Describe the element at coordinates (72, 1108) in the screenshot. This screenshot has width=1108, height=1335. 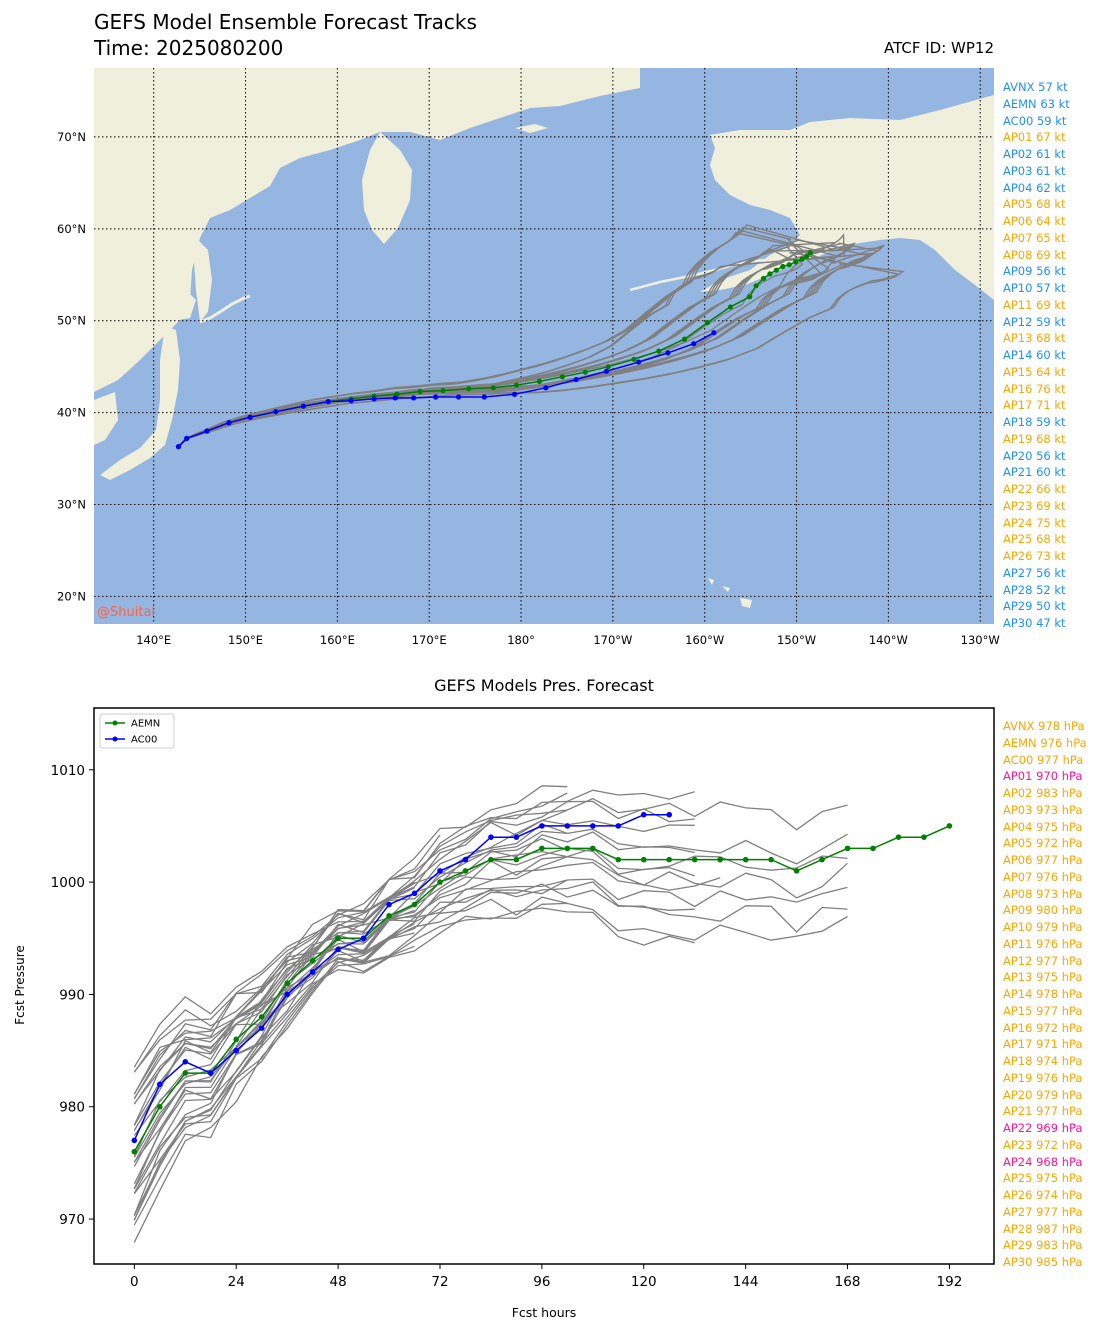
I see `y-tick-label: 980` at that location.